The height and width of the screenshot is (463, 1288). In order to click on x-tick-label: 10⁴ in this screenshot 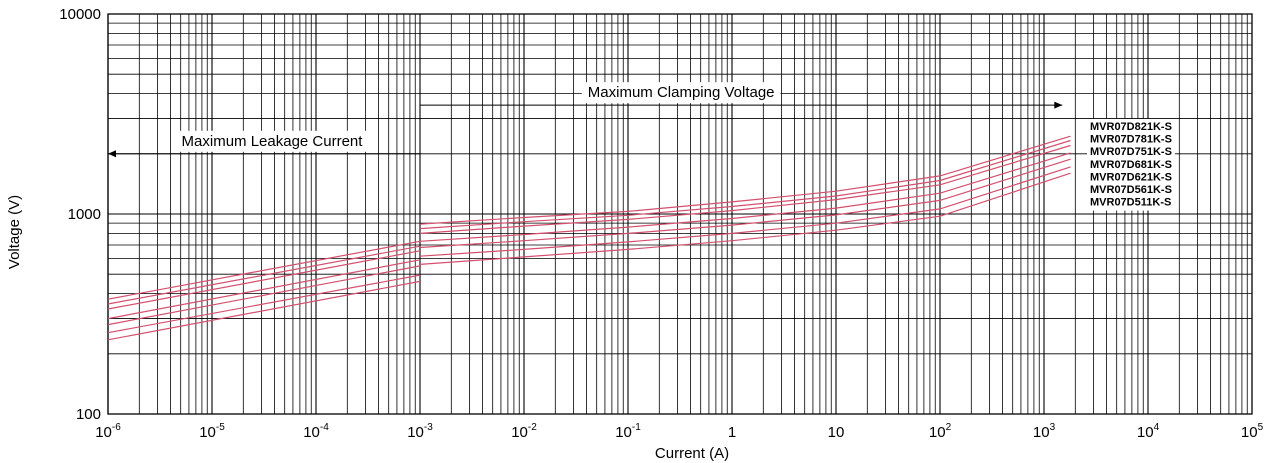, I will do `click(1148, 431)`.